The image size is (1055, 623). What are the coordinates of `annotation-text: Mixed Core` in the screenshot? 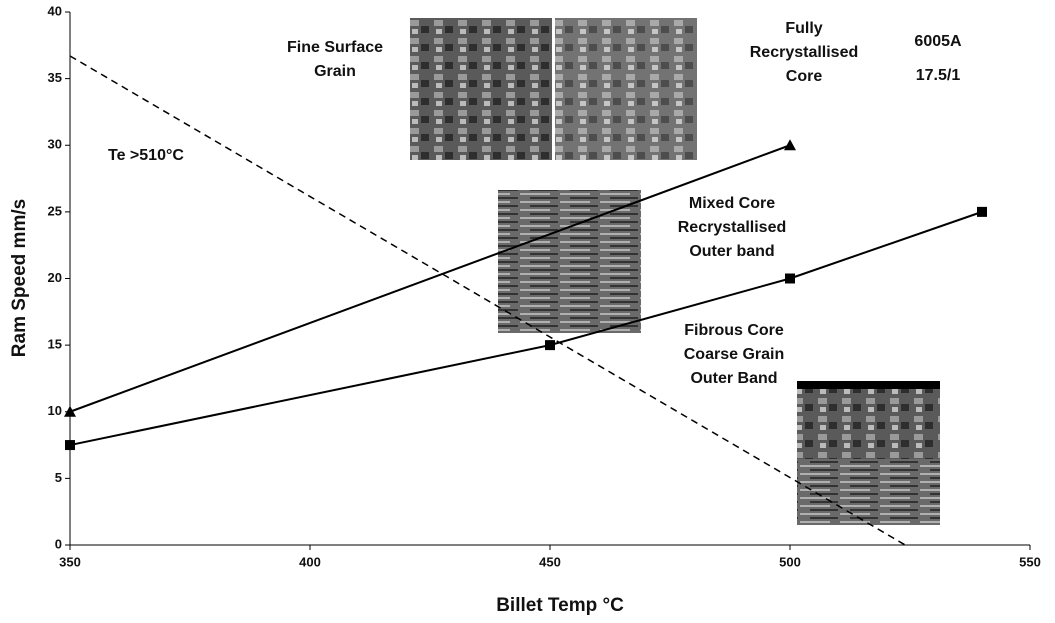 It's located at (732, 203).